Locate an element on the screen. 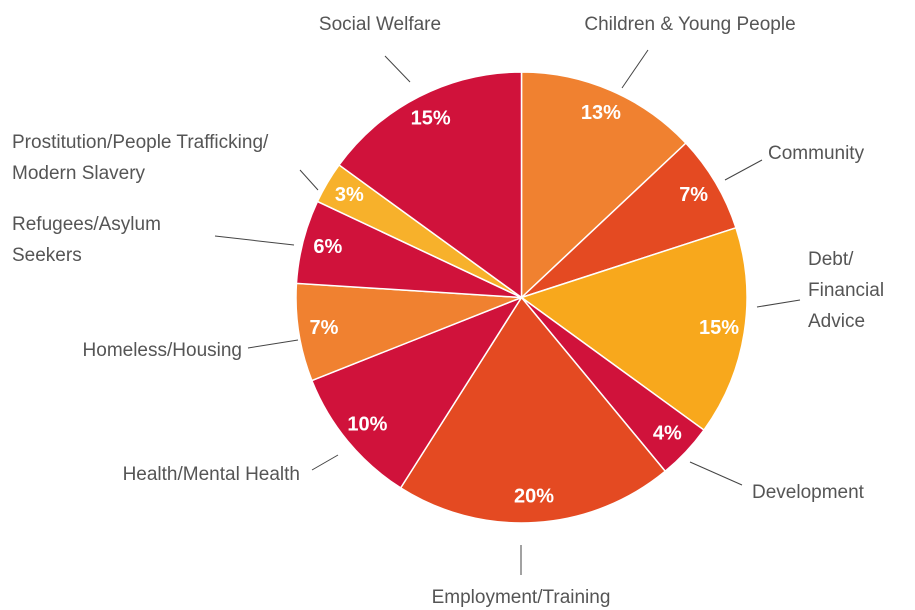  category-label: Refugees/Asylum Seekers is located at coordinates (86, 240).